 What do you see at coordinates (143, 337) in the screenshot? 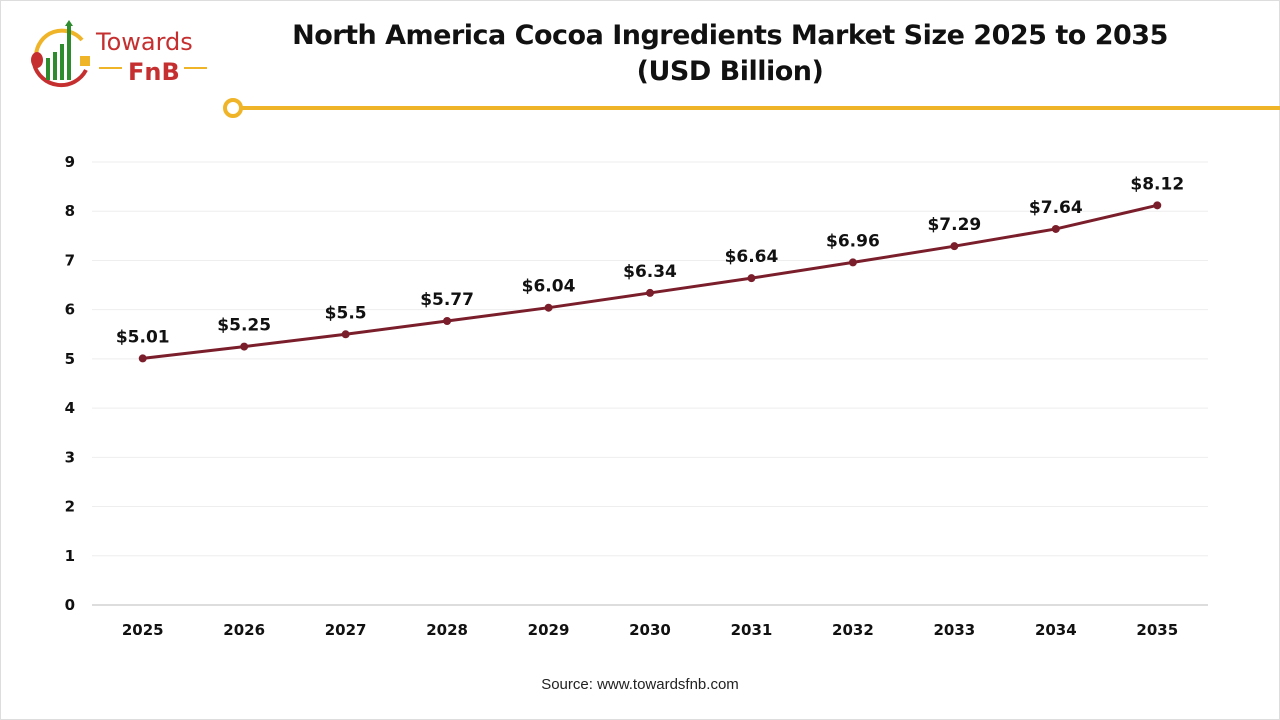
I see `data-label: $5.01` at bounding box center [143, 337].